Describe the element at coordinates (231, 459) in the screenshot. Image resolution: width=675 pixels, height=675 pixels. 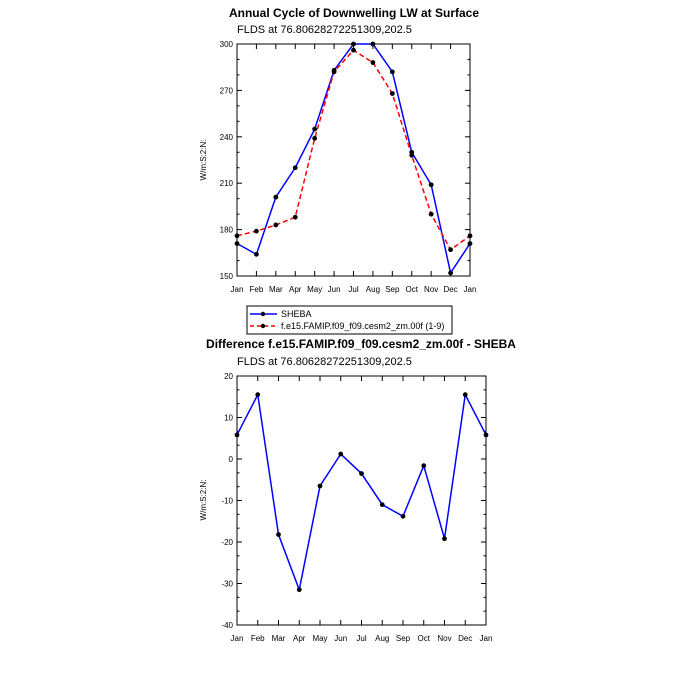
I see `y-tick-label: 0` at that location.